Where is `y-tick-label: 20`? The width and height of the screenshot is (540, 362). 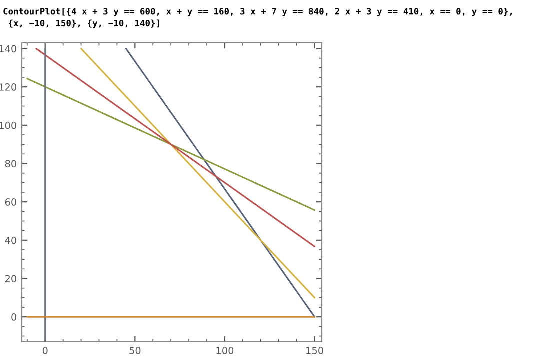 y-tick-label: 20 is located at coordinates (10, 279).